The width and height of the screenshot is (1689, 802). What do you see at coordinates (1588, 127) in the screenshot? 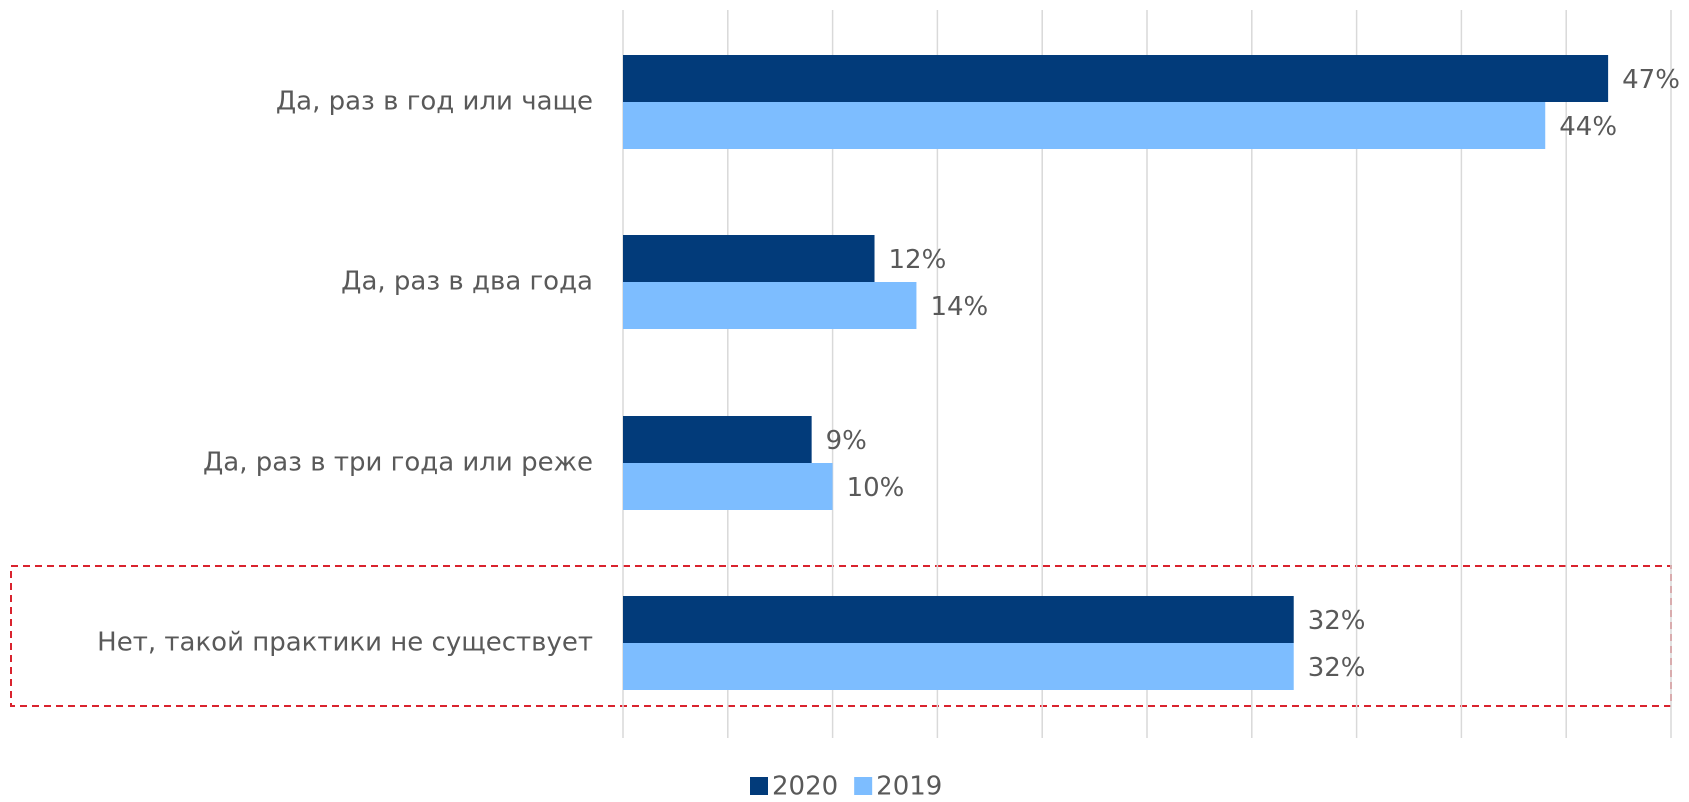
I see `data-label: 44%` at bounding box center [1588, 127].